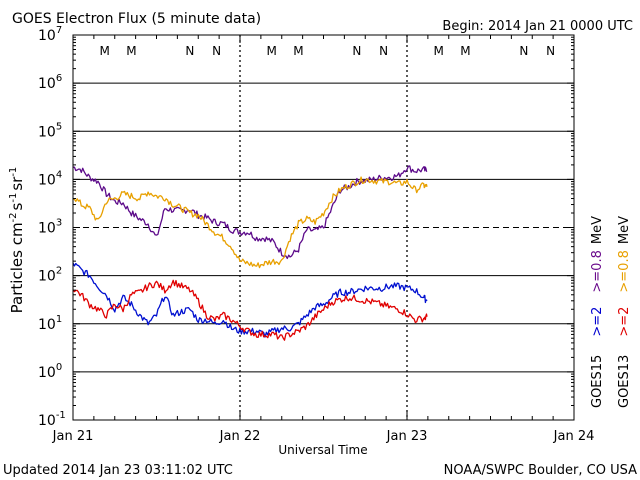 This screenshot has height=480, width=640. Describe the element at coordinates (597, 381) in the screenshot. I see `legend-goes15-label: GOES15` at that location.